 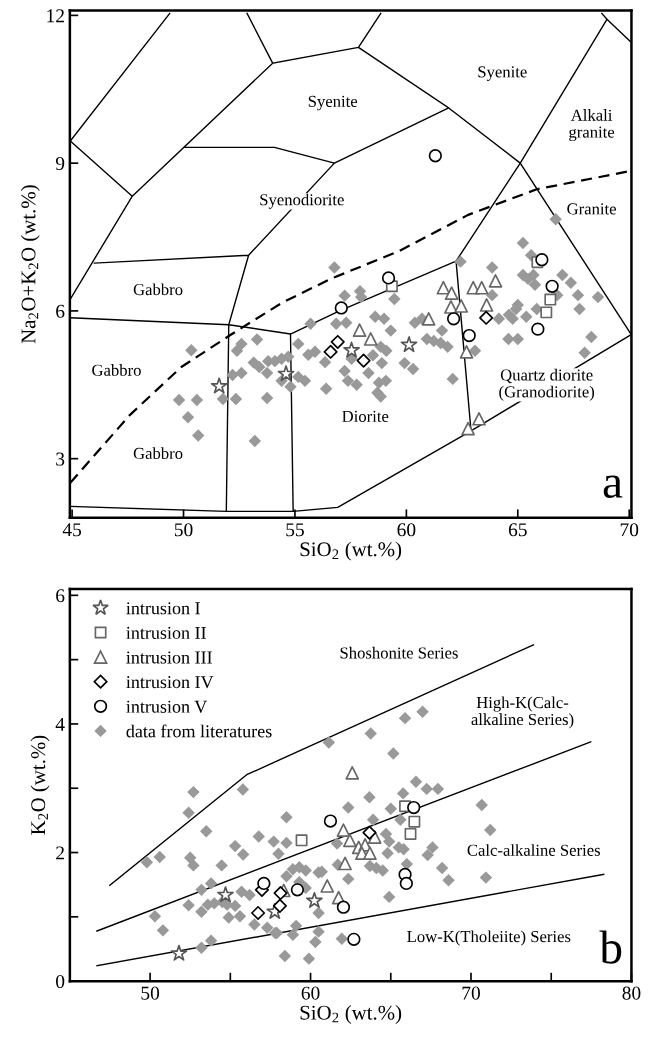 What do you see at coordinates (522, 712) in the screenshot?
I see `annotation: High-K(Calc- alkaline Series)` at bounding box center [522, 712].